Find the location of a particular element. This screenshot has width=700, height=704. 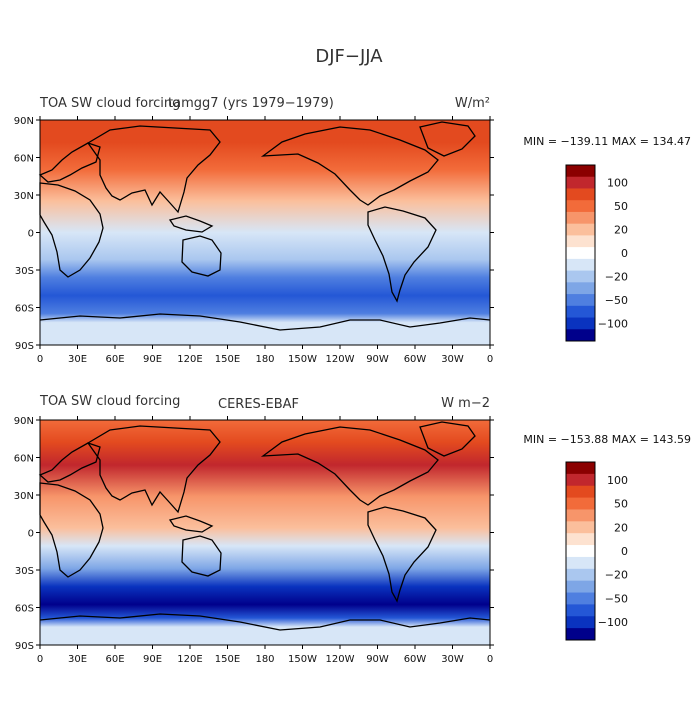

panel-top-variable: TOA SW cloud forcing is located at coordinates (109, 103).